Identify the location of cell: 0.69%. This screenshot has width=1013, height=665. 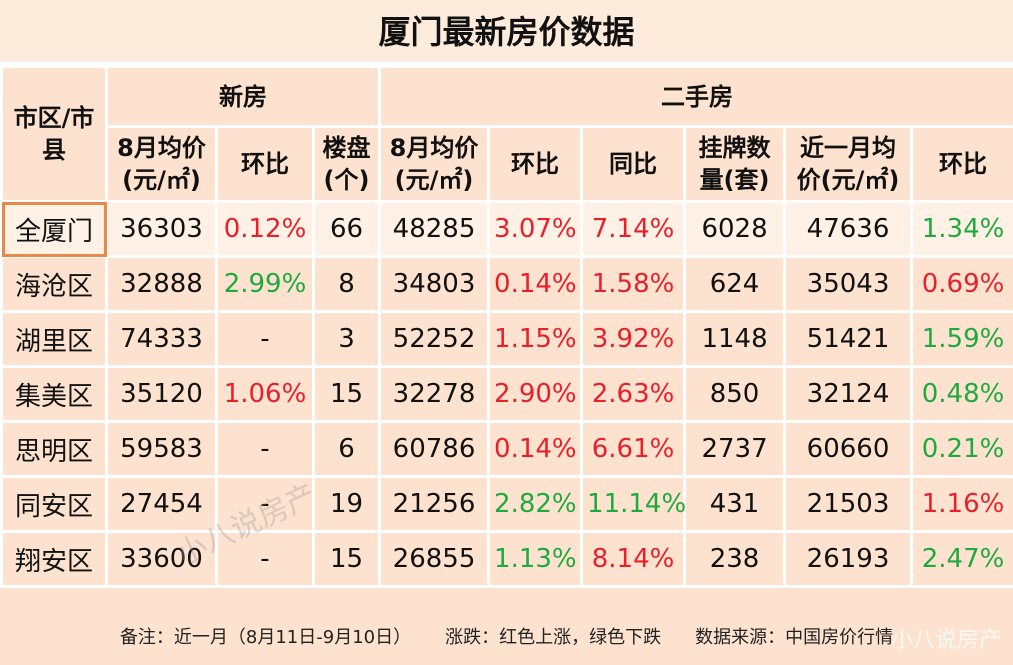
(961, 284).